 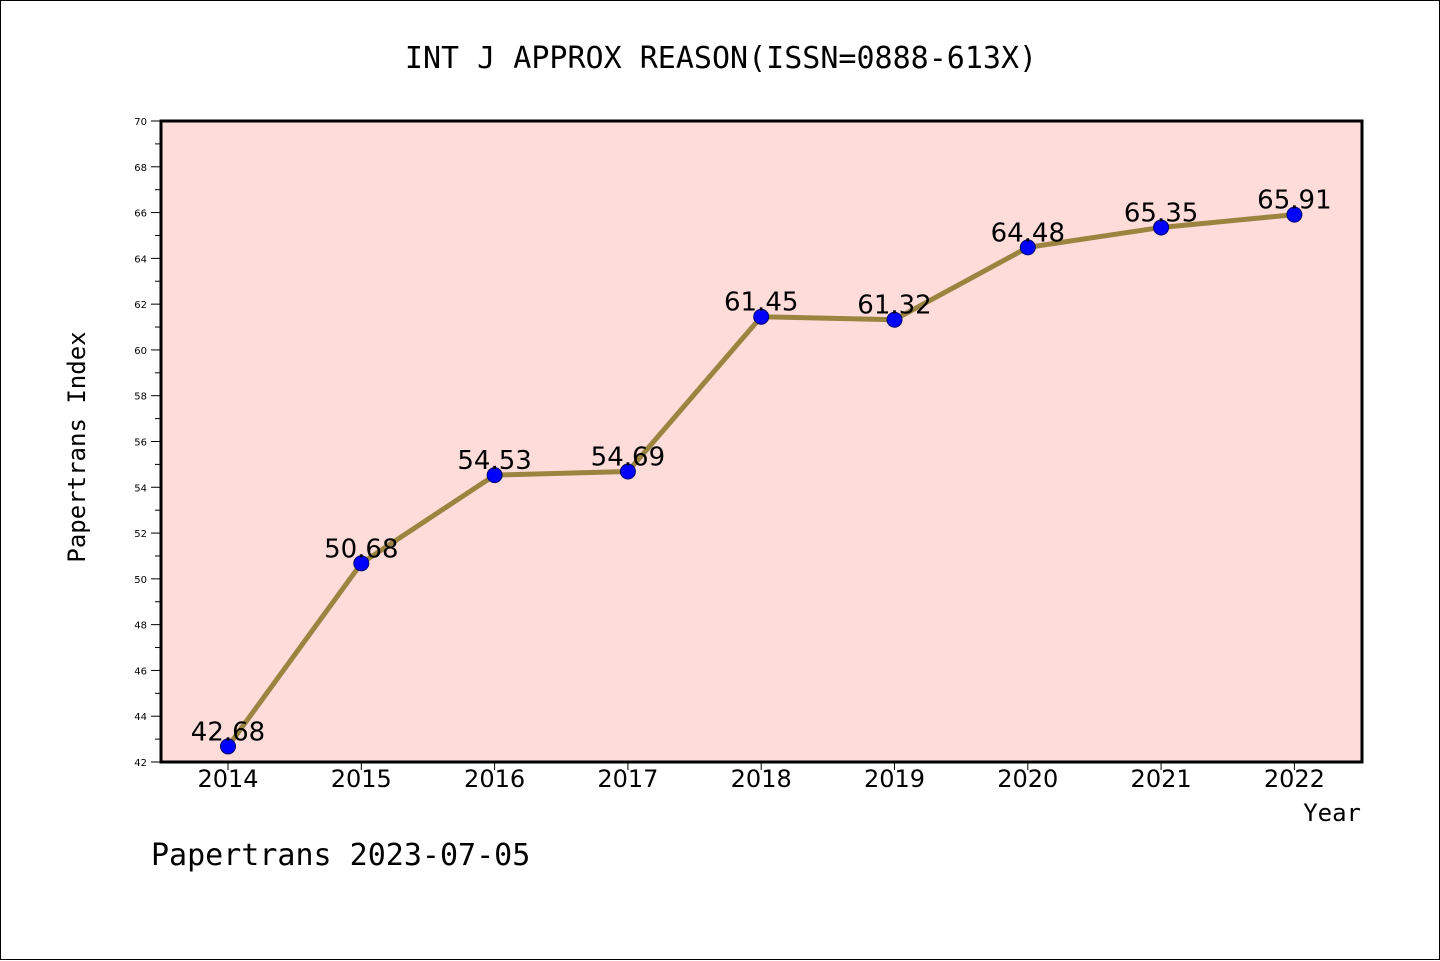 What do you see at coordinates (140, 763) in the screenshot?
I see `y-tick-label: 42` at bounding box center [140, 763].